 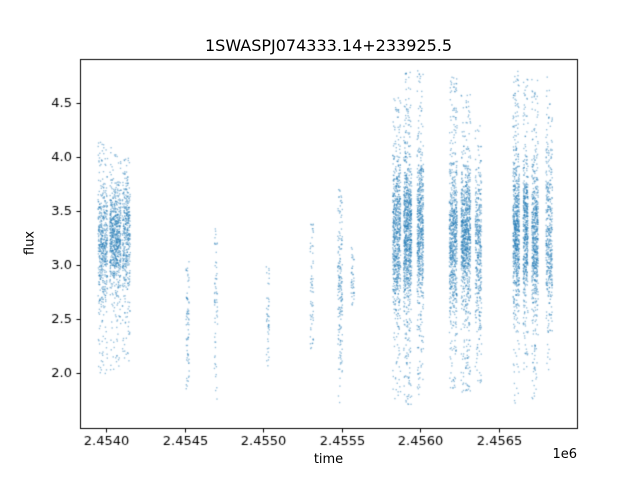 What do you see at coordinates (30, 243) in the screenshot?
I see `y-axis-label: flux` at bounding box center [30, 243].